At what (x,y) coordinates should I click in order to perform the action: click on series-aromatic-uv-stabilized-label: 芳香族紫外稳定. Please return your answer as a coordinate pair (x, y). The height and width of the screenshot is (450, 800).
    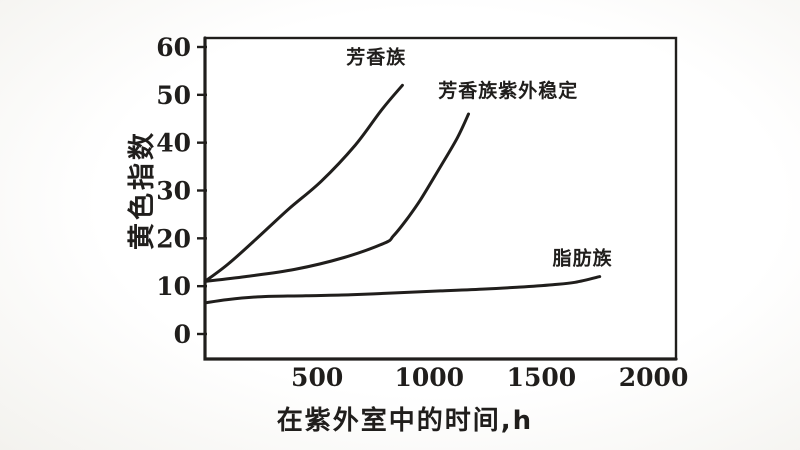
    Looking at the image, I should click on (508, 90).